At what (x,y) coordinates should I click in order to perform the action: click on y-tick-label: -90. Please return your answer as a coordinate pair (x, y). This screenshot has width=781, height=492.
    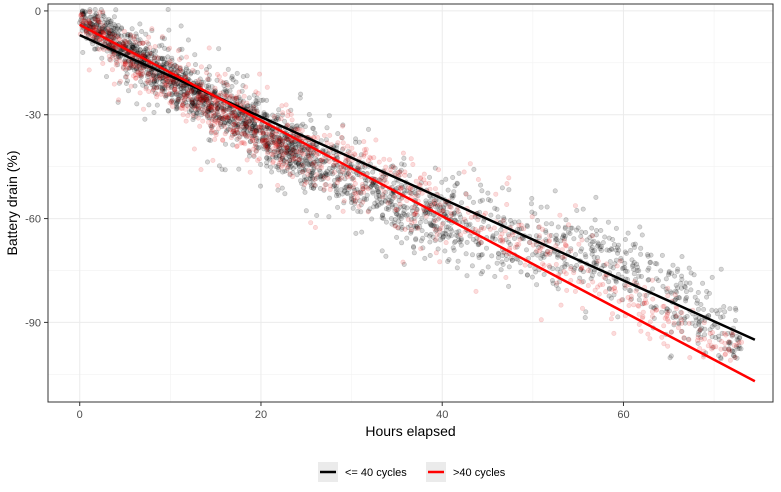
    Looking at the image, I should click on (33, 323).